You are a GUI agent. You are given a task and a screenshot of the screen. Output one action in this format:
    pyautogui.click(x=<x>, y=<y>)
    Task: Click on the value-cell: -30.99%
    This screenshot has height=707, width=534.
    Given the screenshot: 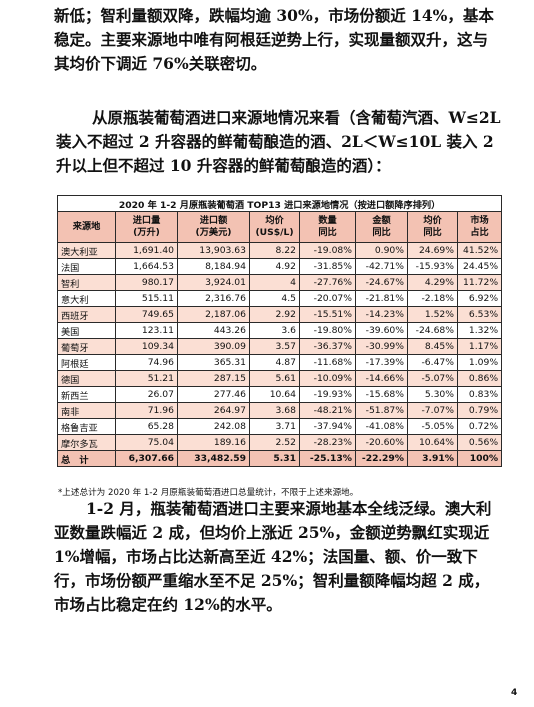 What is the action you would take?
    pyautogui.click(x=381, y=346)
    